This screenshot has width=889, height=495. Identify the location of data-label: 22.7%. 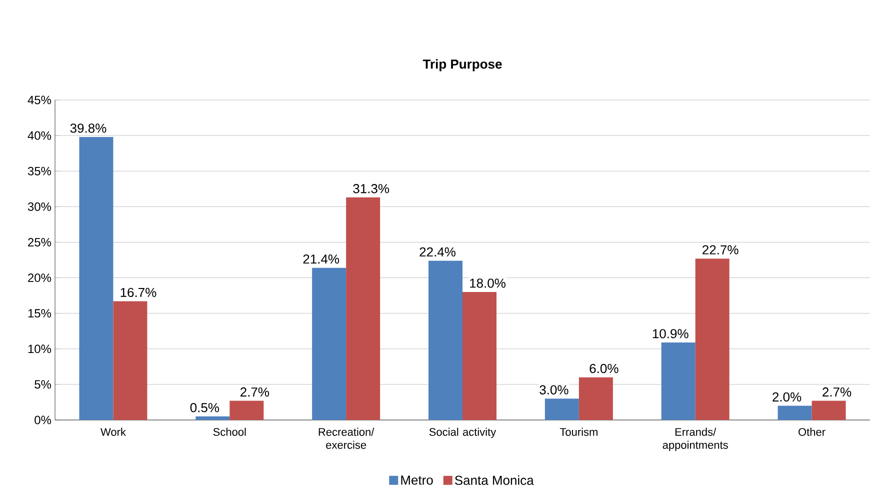
(720, 249).